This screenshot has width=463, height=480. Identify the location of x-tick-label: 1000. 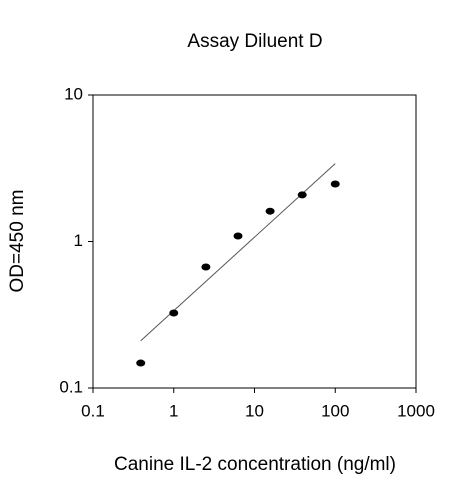
(416, 410).